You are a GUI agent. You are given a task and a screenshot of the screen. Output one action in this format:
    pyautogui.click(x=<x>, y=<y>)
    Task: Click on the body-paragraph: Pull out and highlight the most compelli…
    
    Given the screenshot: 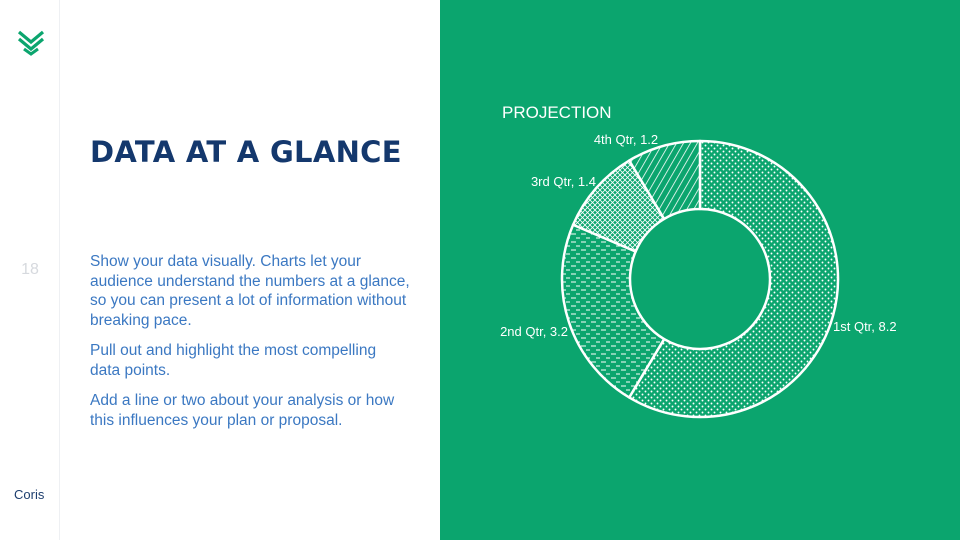 What is the action you would take?
    pyautogui.click(x=233, y=360)
    